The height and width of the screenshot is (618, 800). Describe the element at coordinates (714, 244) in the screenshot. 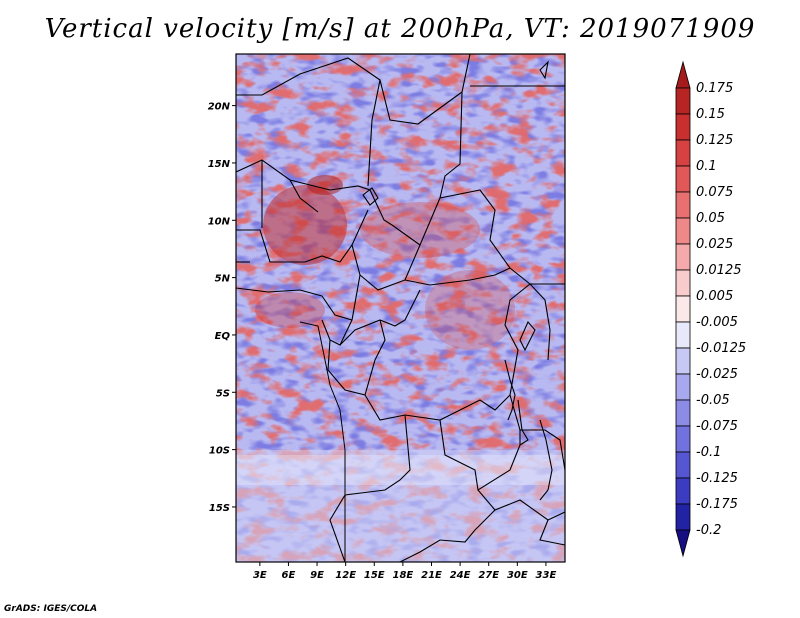

I see `colorbar-label: 0.025` at that location.